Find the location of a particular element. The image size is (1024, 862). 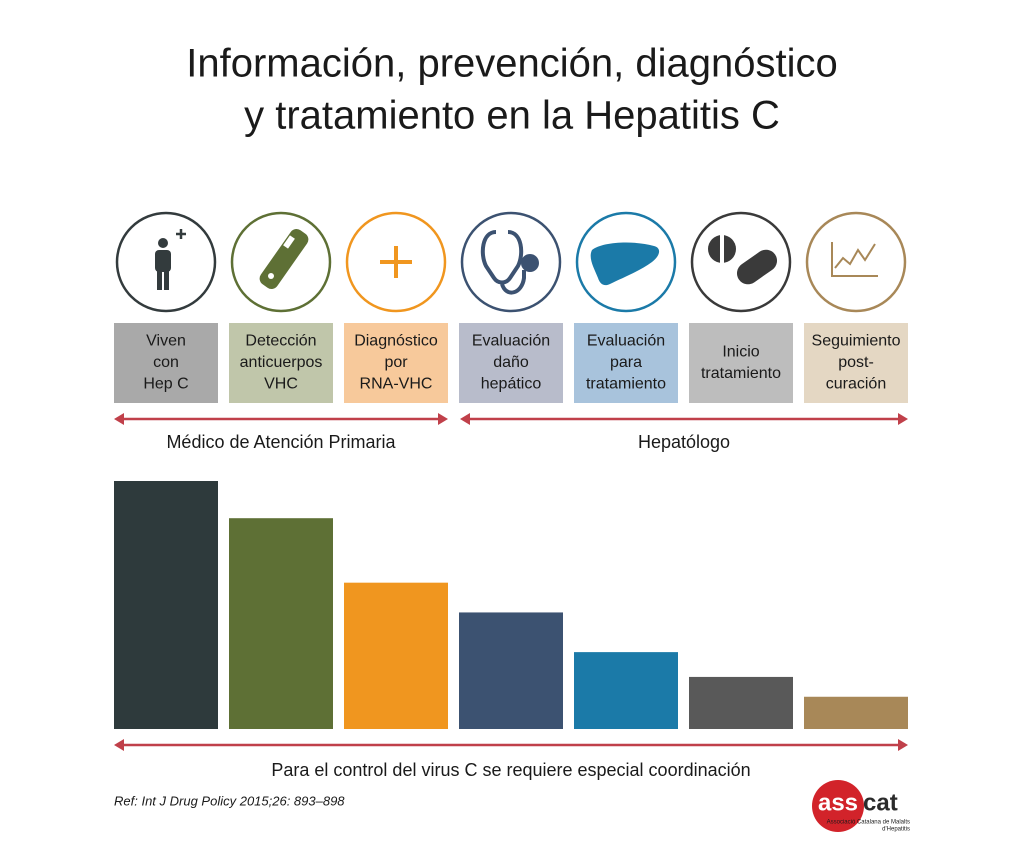

icon-liver is located at coordinates (625, 264).